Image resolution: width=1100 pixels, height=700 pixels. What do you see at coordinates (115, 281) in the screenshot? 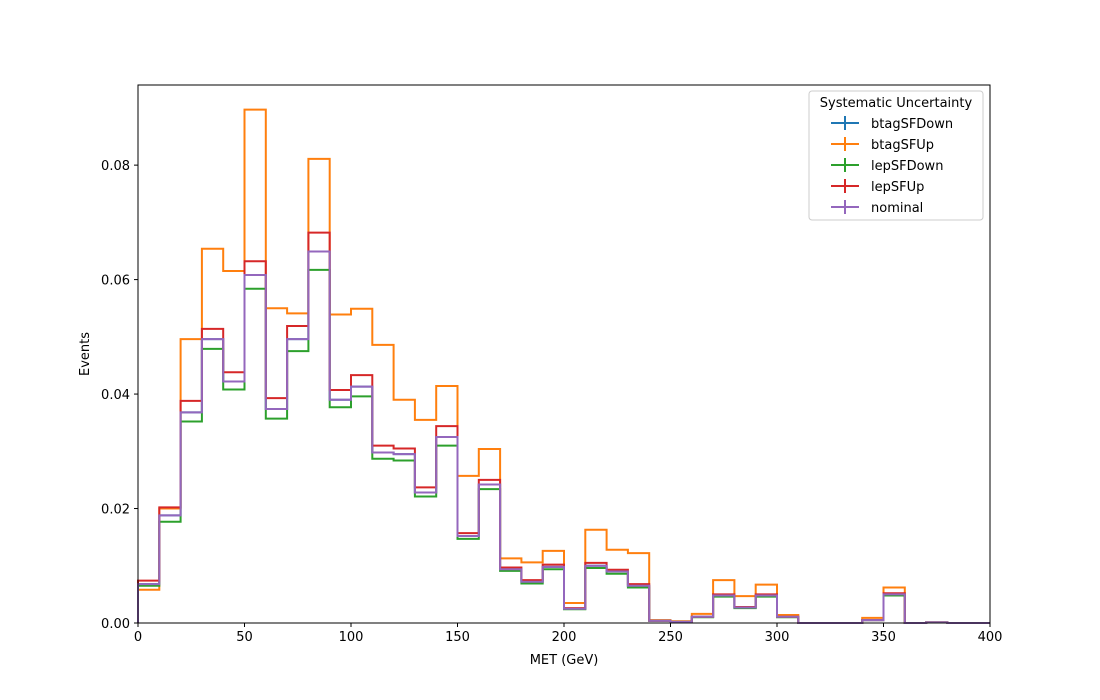
I see `y-tick-label: 0.06` at bounding box center [115, 281].